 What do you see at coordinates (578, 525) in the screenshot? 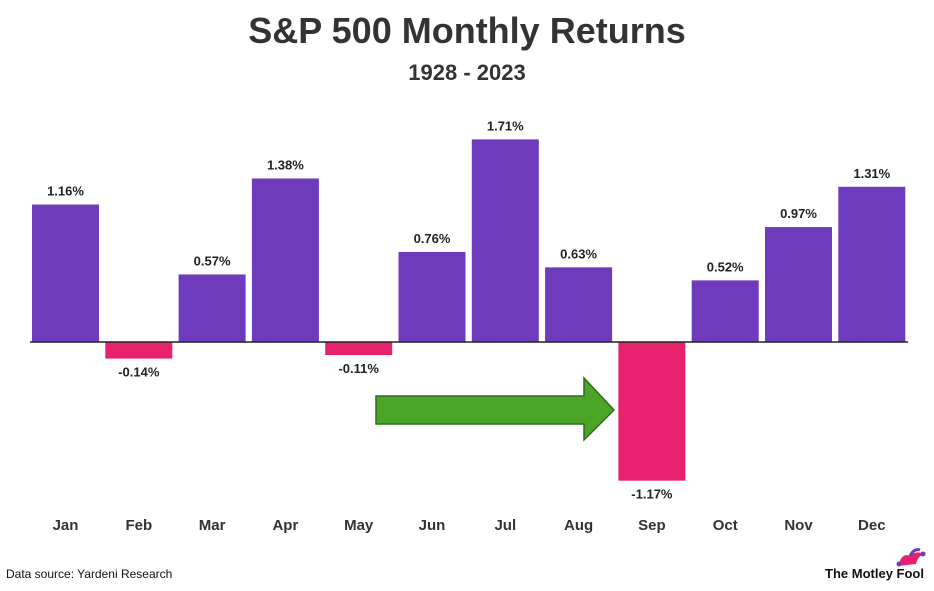
I see `category-label-aug: Aug` at bounding box center [578, 525].